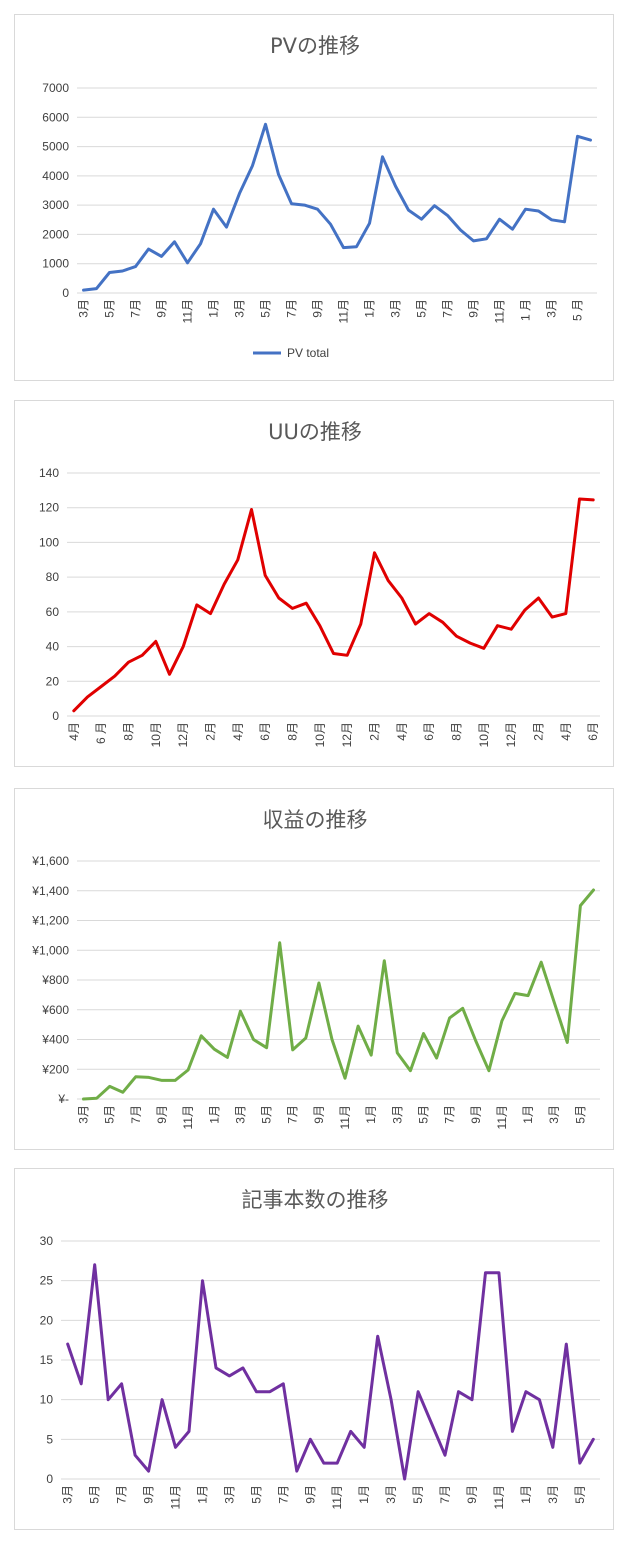  Describe the element at coordinates (49, 508) in the screenshot. I see `y-tick-label: 120` at that location.